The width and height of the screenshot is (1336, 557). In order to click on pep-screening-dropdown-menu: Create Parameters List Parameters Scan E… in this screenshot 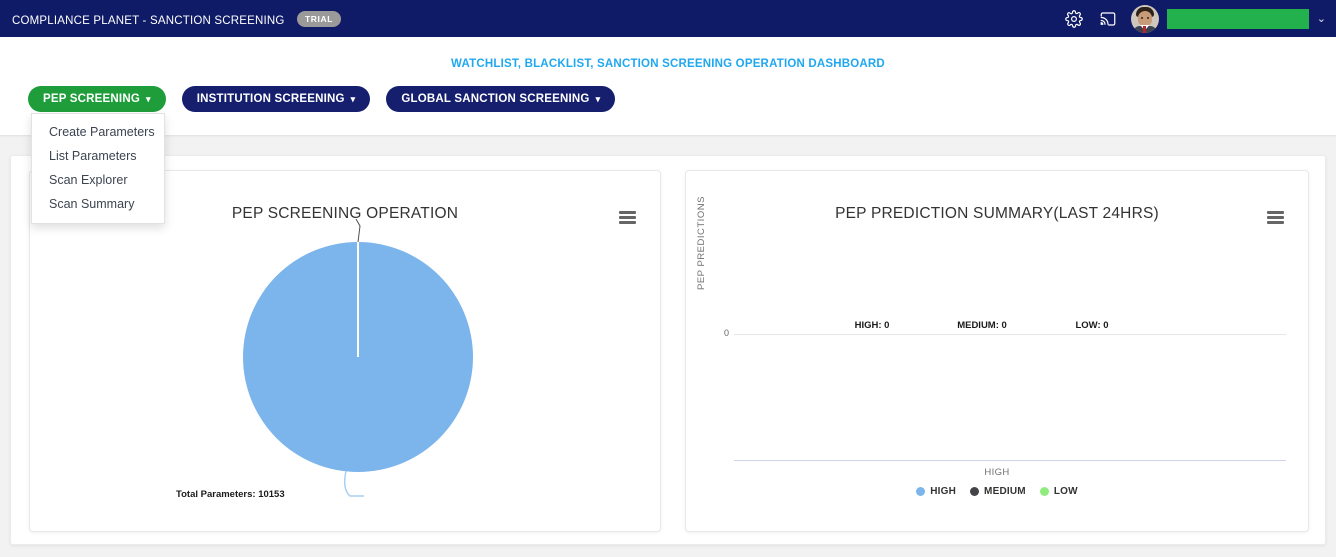, I will do `click(98, 168)`.